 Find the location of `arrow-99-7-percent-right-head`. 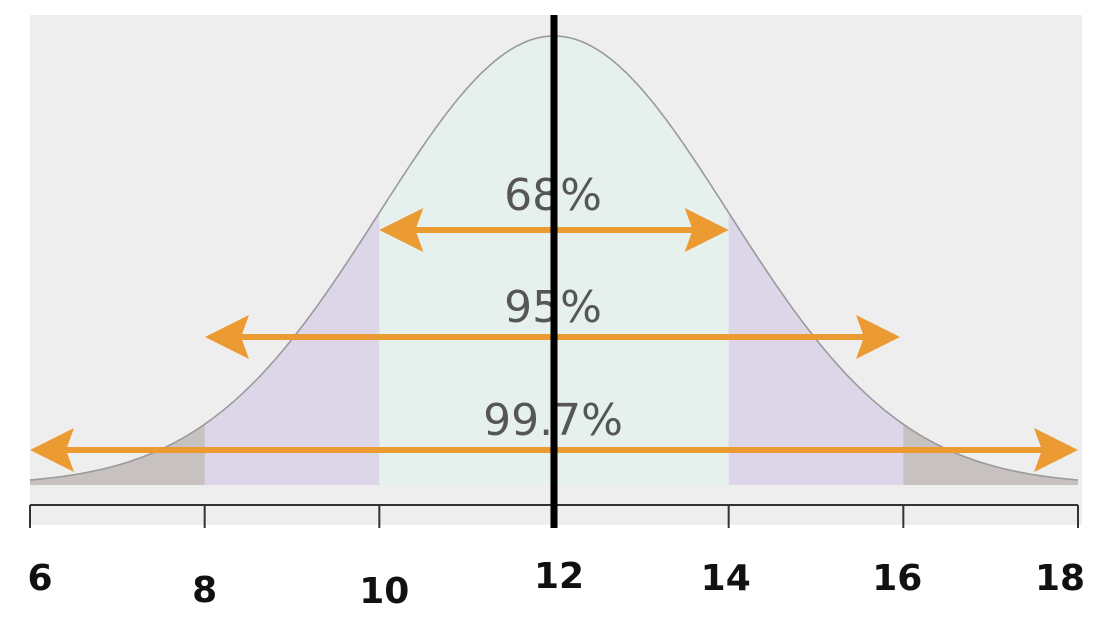

arrow-99-7-percent-right-head is located at coordinates (1056, 450).